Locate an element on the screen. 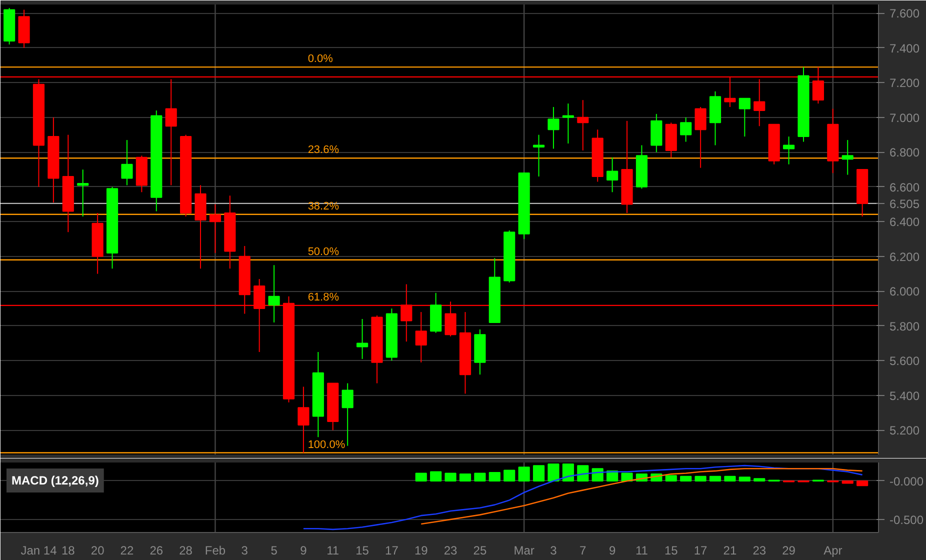 This screenshot has height=560, width=926. x-tick-label: Feb is located at coordinates (215, 551).